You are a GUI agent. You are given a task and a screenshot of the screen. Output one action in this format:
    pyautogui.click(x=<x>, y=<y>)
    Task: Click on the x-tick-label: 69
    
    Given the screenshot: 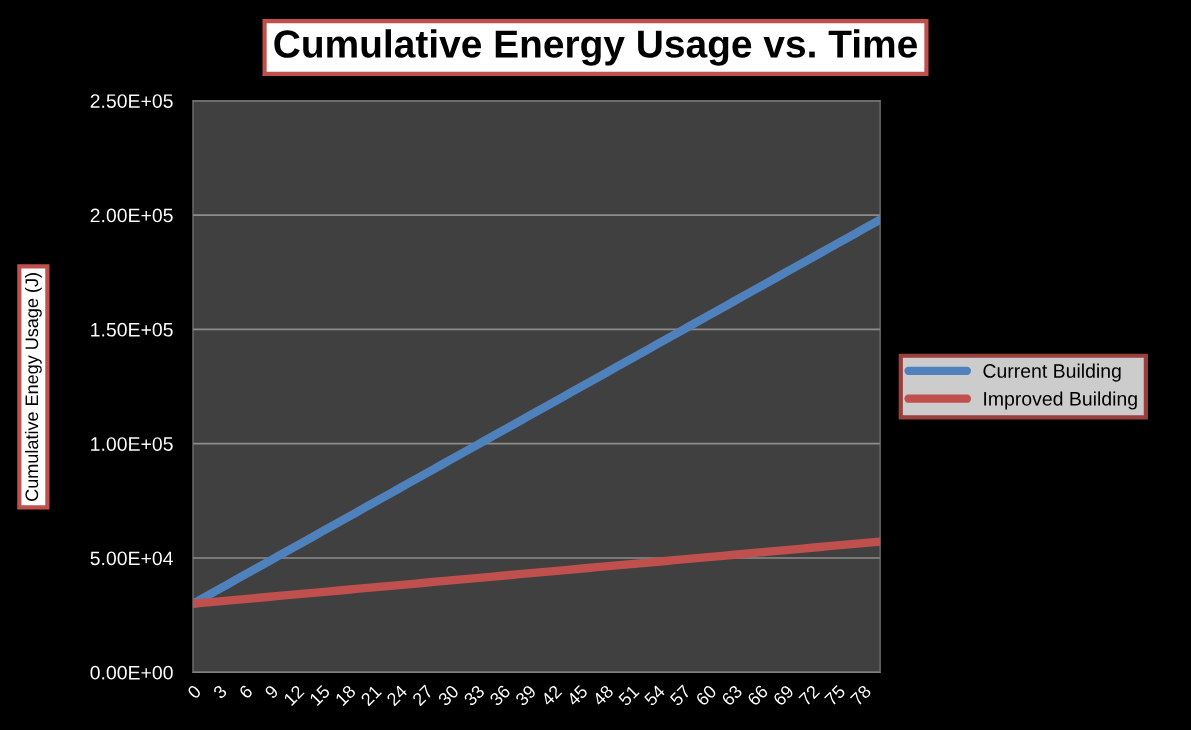 What is the action you would take?
    pyautogui.click(x=783, y=695)
    